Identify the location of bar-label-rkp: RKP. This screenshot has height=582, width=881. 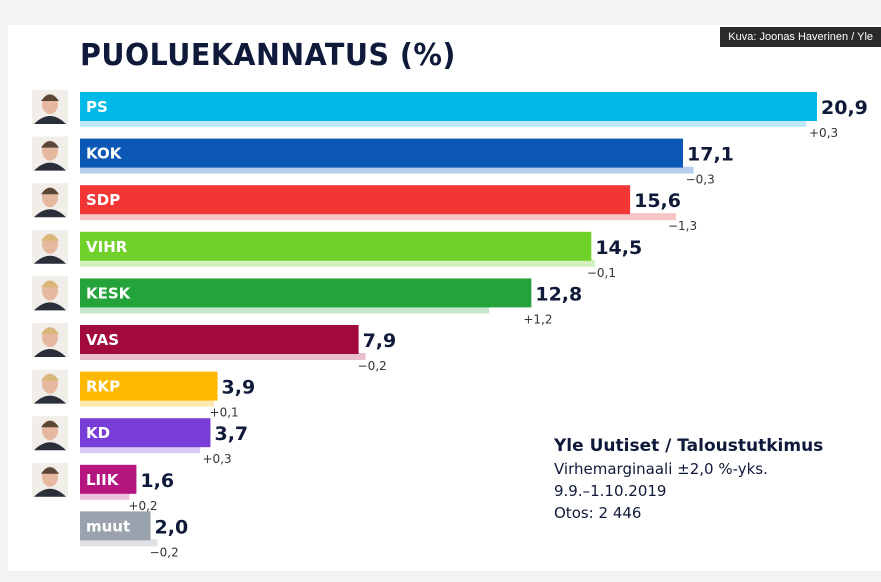
(103, 387).